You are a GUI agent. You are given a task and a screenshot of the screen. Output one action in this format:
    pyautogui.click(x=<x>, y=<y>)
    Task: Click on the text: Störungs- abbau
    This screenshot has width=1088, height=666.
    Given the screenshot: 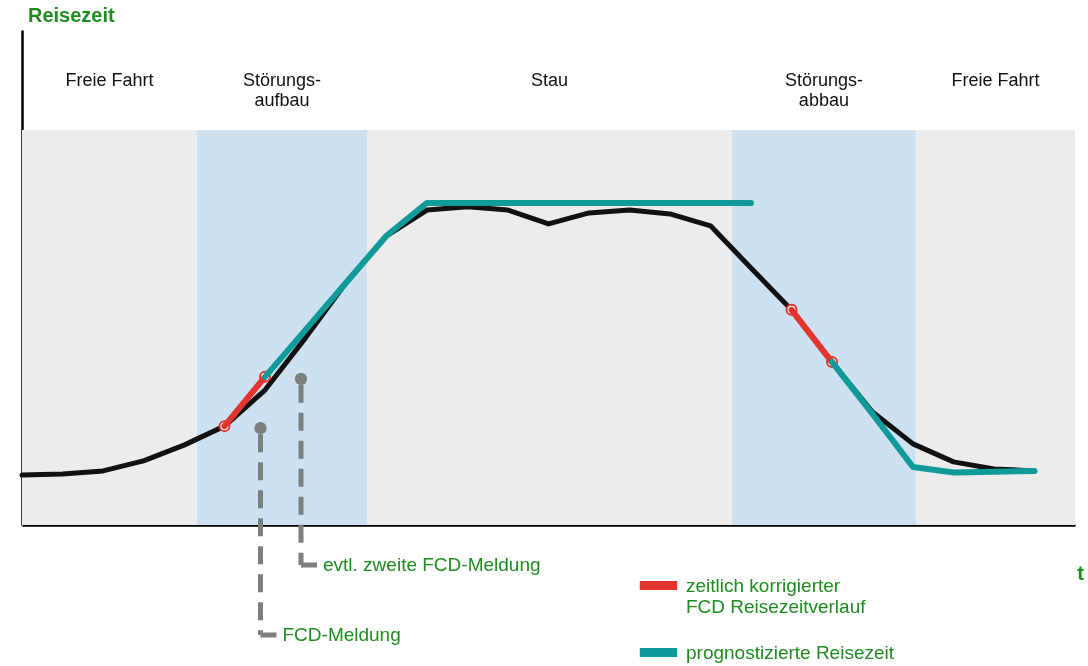 What is the action you would take?
    pyautogui.click(x=823, y=89)
    